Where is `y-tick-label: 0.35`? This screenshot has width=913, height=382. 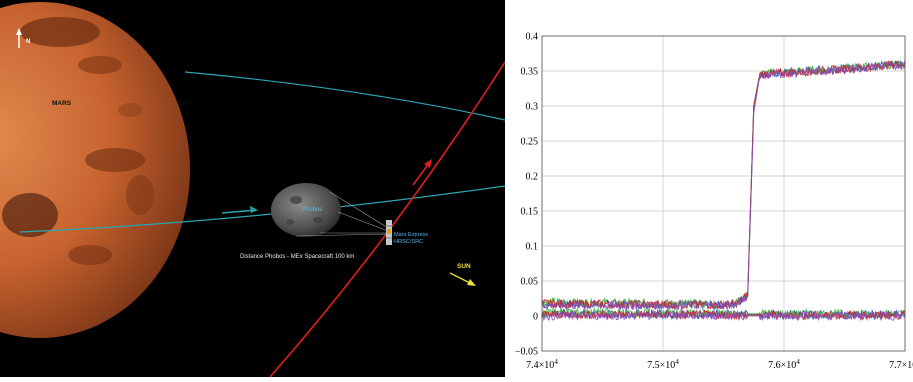 y-tick-label: 0.35 is located at coordinates (530, 72).